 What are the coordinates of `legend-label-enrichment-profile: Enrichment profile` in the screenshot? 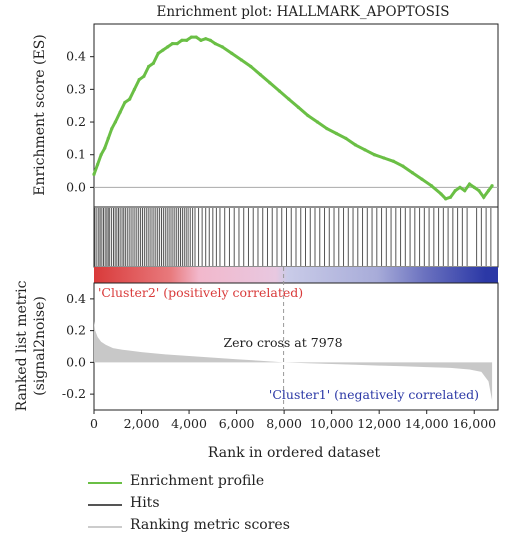 It's located at (197, 481).